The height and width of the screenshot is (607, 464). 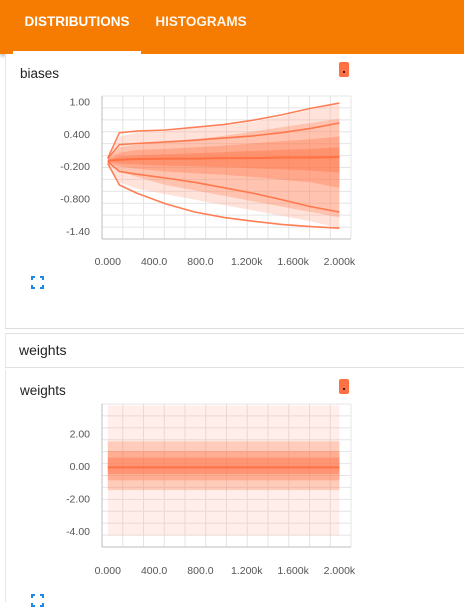 I want to click on y-tick-label: 0.400, so click(x=77, y=135).